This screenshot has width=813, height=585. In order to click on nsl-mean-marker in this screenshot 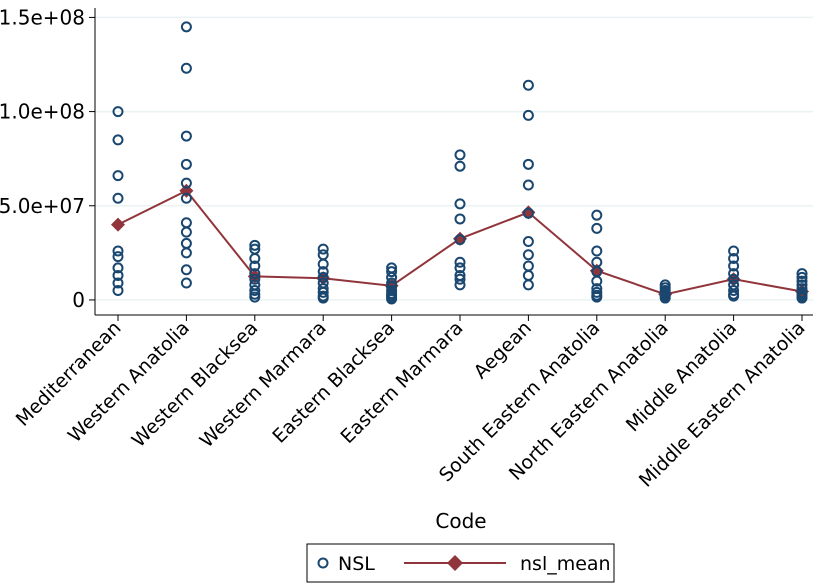, I will do `click(118, 224)`.